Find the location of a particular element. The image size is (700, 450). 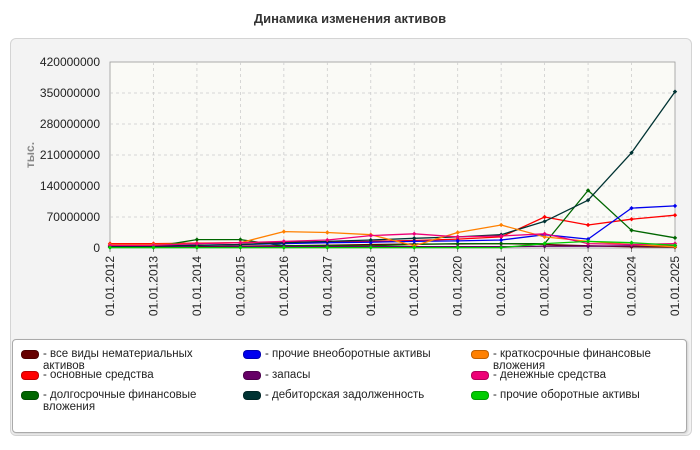

x-tick-label: 01.01.2016 is located at coordinates (284, 286).